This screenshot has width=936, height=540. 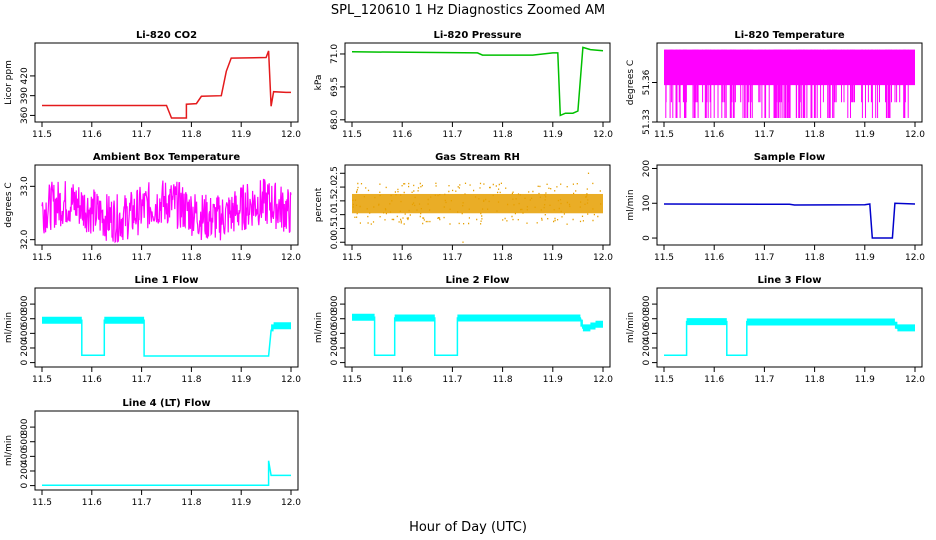 What do you see at coordinates (25, 239) in the screenshot?
I see `y-tick-label: 32.0` at bounding box center [25, 239].